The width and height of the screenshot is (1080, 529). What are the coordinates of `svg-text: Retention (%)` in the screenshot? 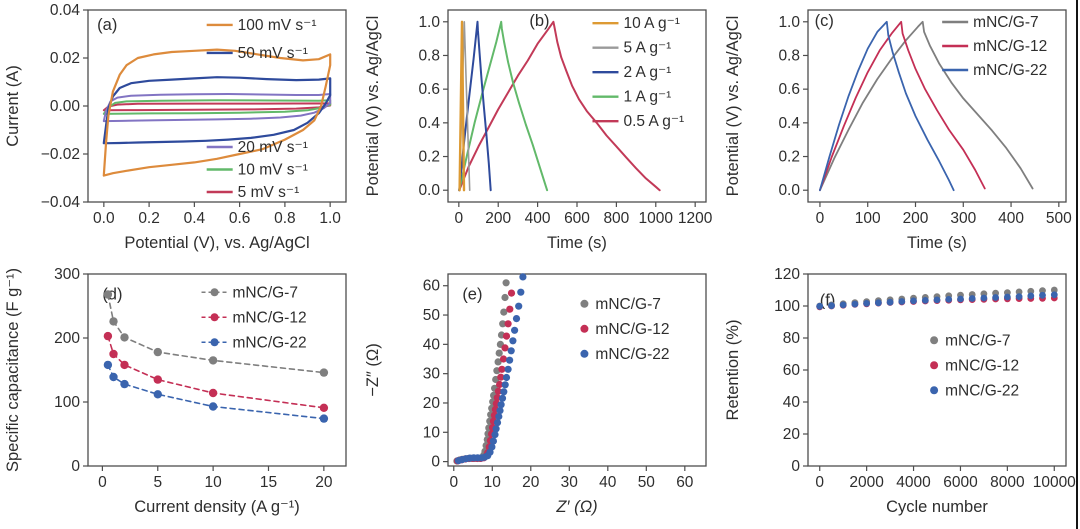 It's located at (733, 370).